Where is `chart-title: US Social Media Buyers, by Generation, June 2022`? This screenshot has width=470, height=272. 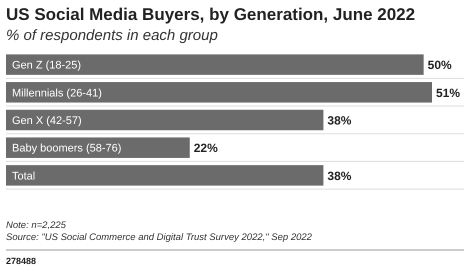
chart-title: US Social Media Buyers, by Generation, June 2022 is located at coordinates (211, 14).